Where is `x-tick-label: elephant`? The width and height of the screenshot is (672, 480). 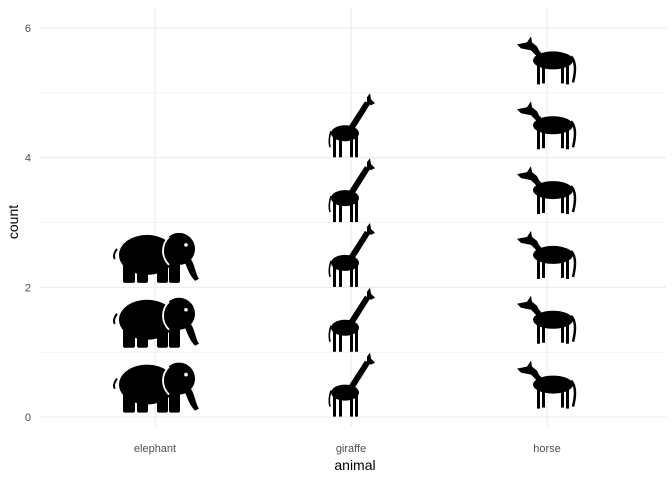
x-tick-label: elephant is located at coordinates (155, 449).